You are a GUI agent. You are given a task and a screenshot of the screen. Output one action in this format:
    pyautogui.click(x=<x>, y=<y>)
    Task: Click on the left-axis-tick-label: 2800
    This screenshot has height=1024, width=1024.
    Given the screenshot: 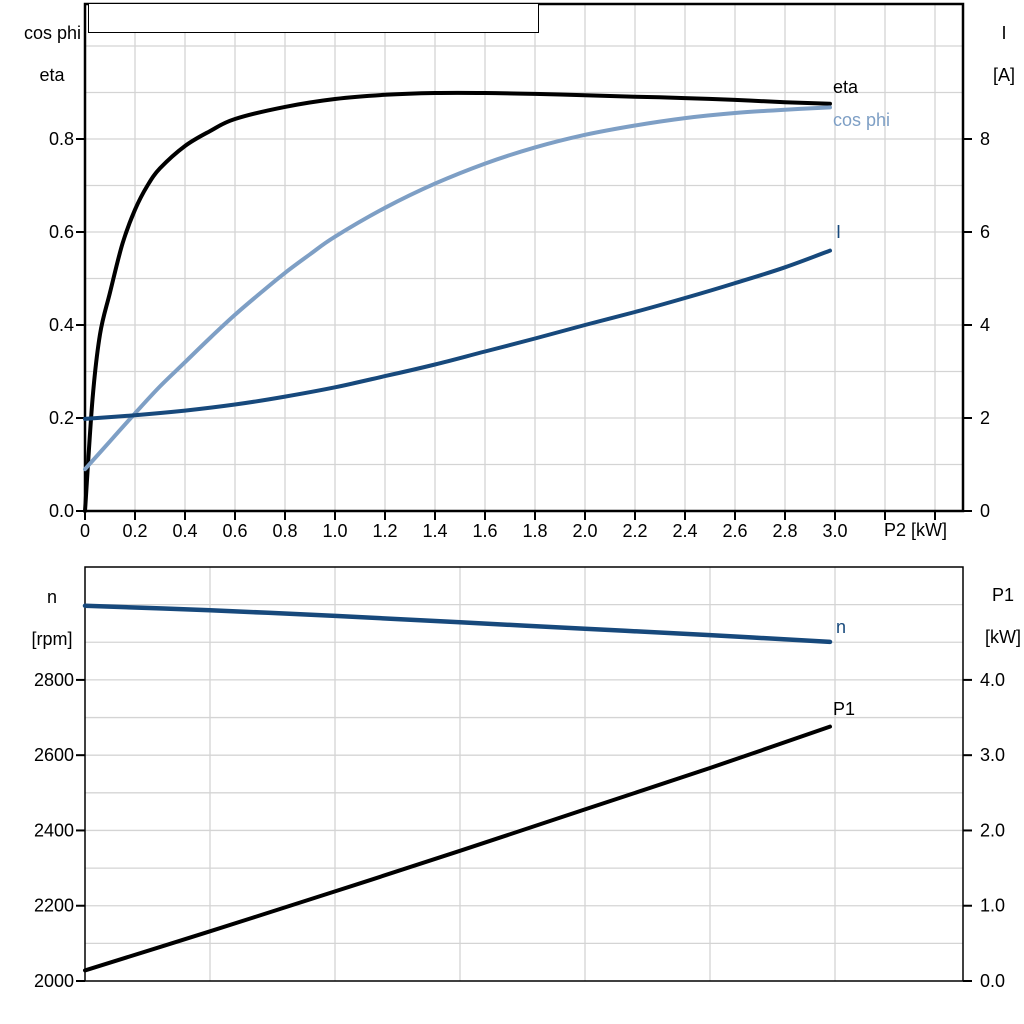 What is the action you would take?
    pyautogui.click(x=54, y=680)
    